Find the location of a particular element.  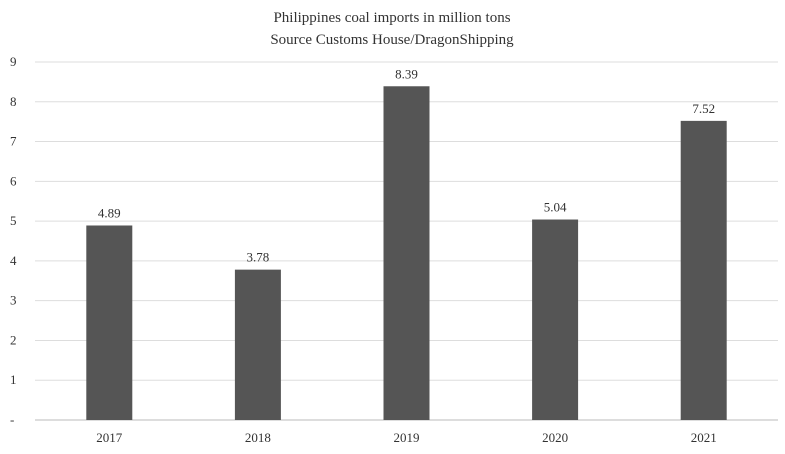

y-tick-label: 4 is located at coordinates (13, 260).